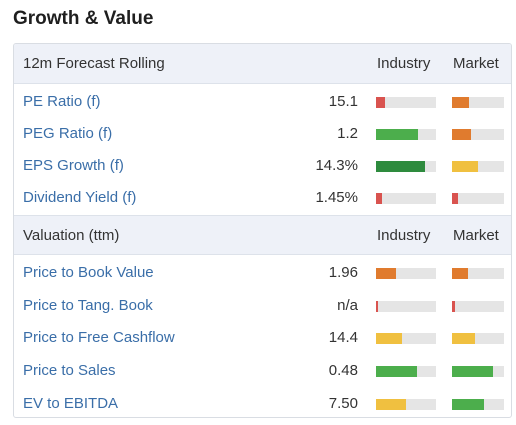 The width and height of the screenshot is (516, 425). What do you see at coordinates (262, 135) in the screenshot?
I see `metric-row-peg-ratio: PEG Ratio (f) 1.2` at bounding box center [262, 135].